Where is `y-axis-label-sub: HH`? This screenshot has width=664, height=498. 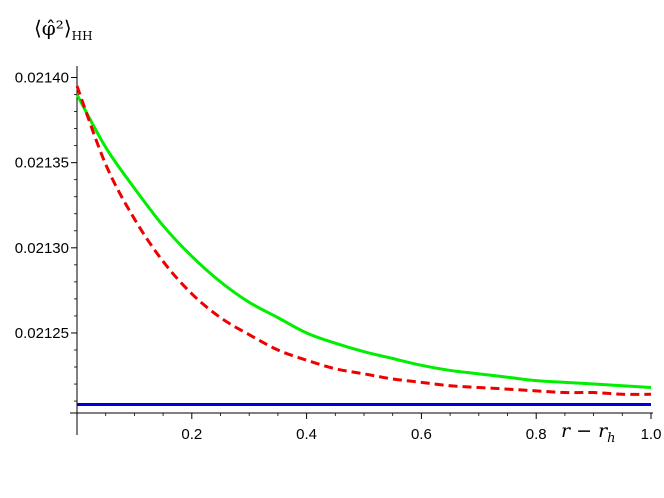 y-axis-label-sub: HH is located at coordinates (82, 36).